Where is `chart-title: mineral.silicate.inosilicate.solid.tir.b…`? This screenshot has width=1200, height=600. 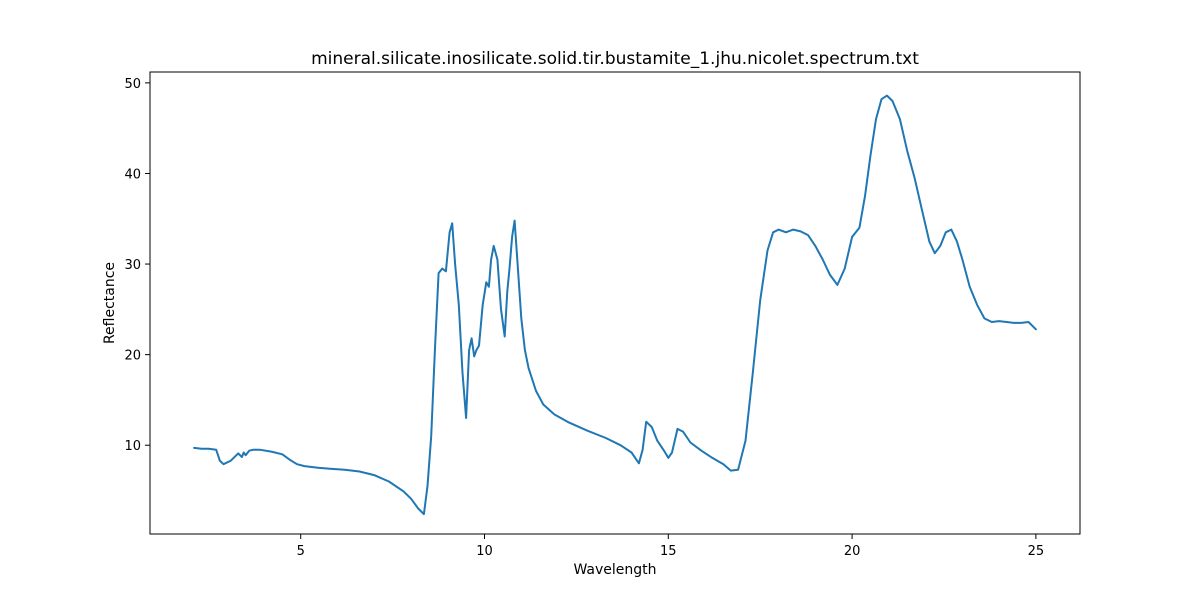
chart-title: mineral.silicate.inosilicate.solid.tir.b… is located at coordinates (615, 59).